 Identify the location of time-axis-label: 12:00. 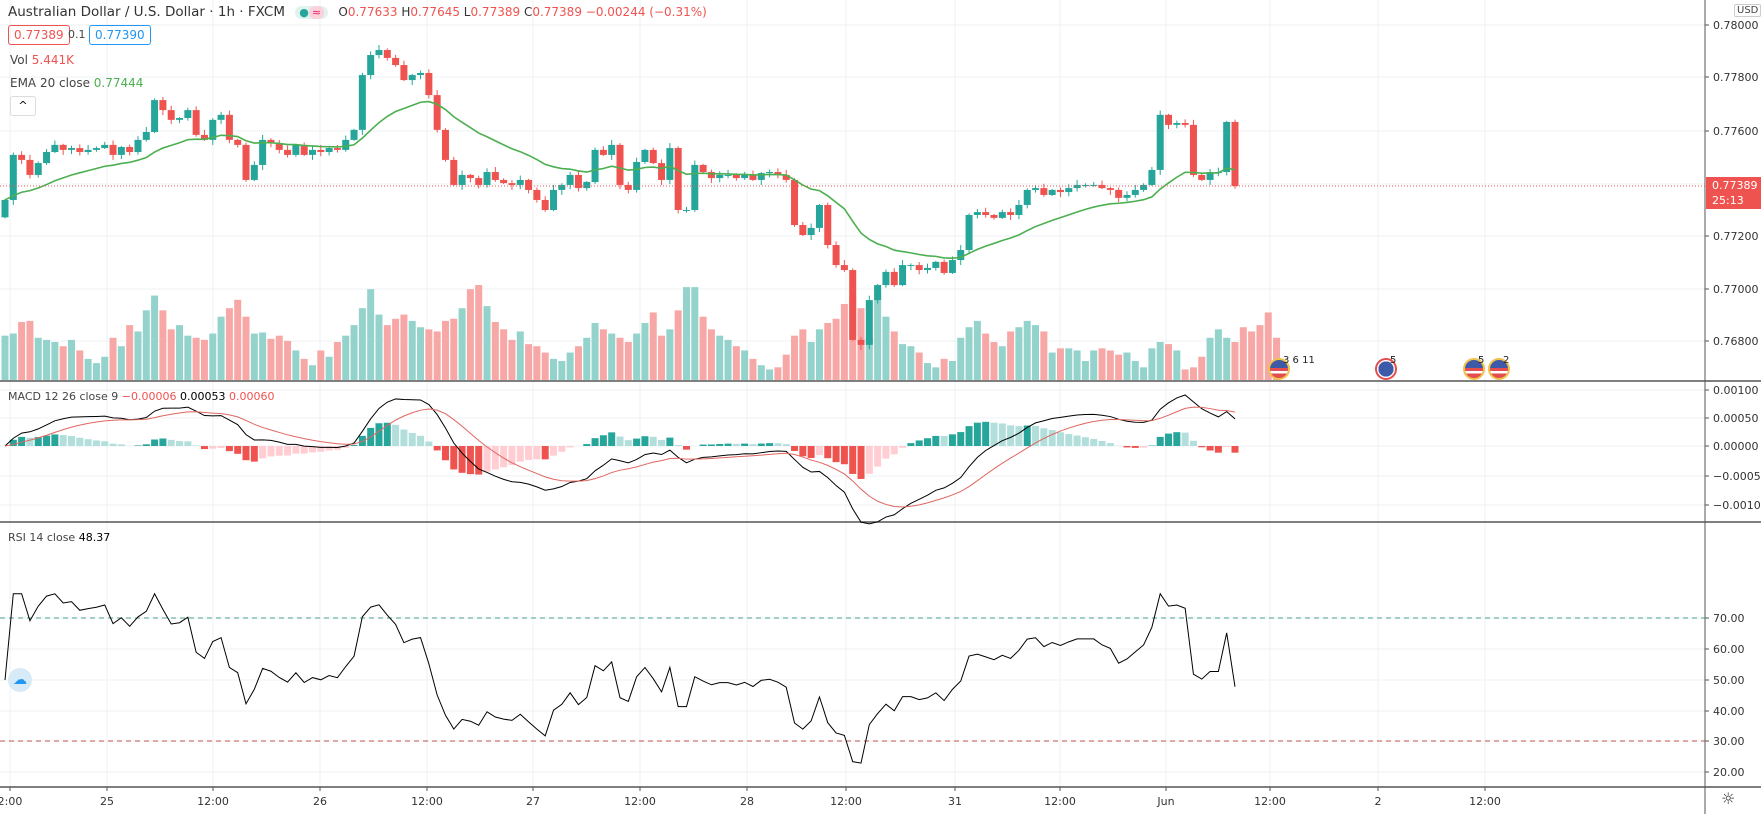
(213, 801).